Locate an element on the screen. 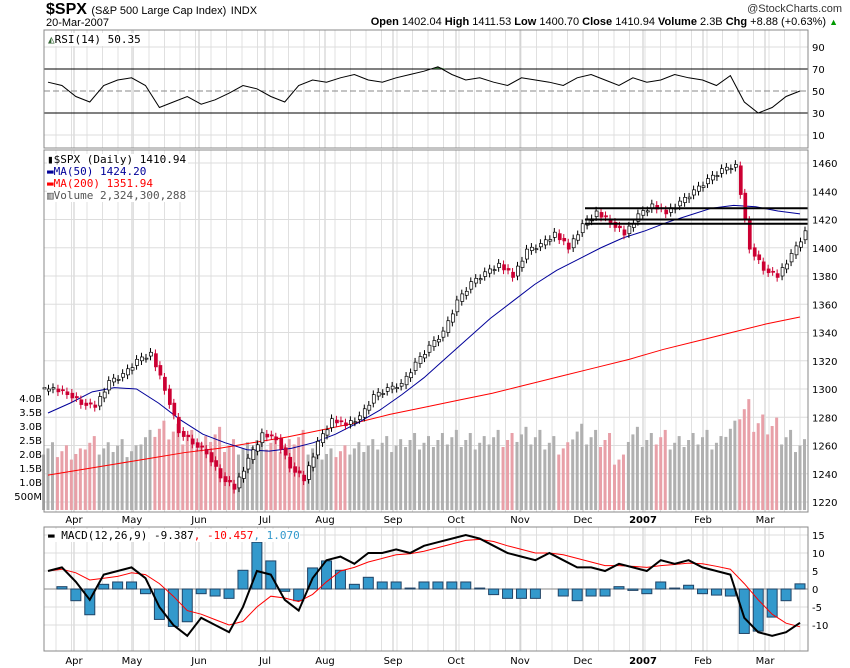 The image size is (850, 668). macd-tick-label: -10 is located at coordinates (820, 626).